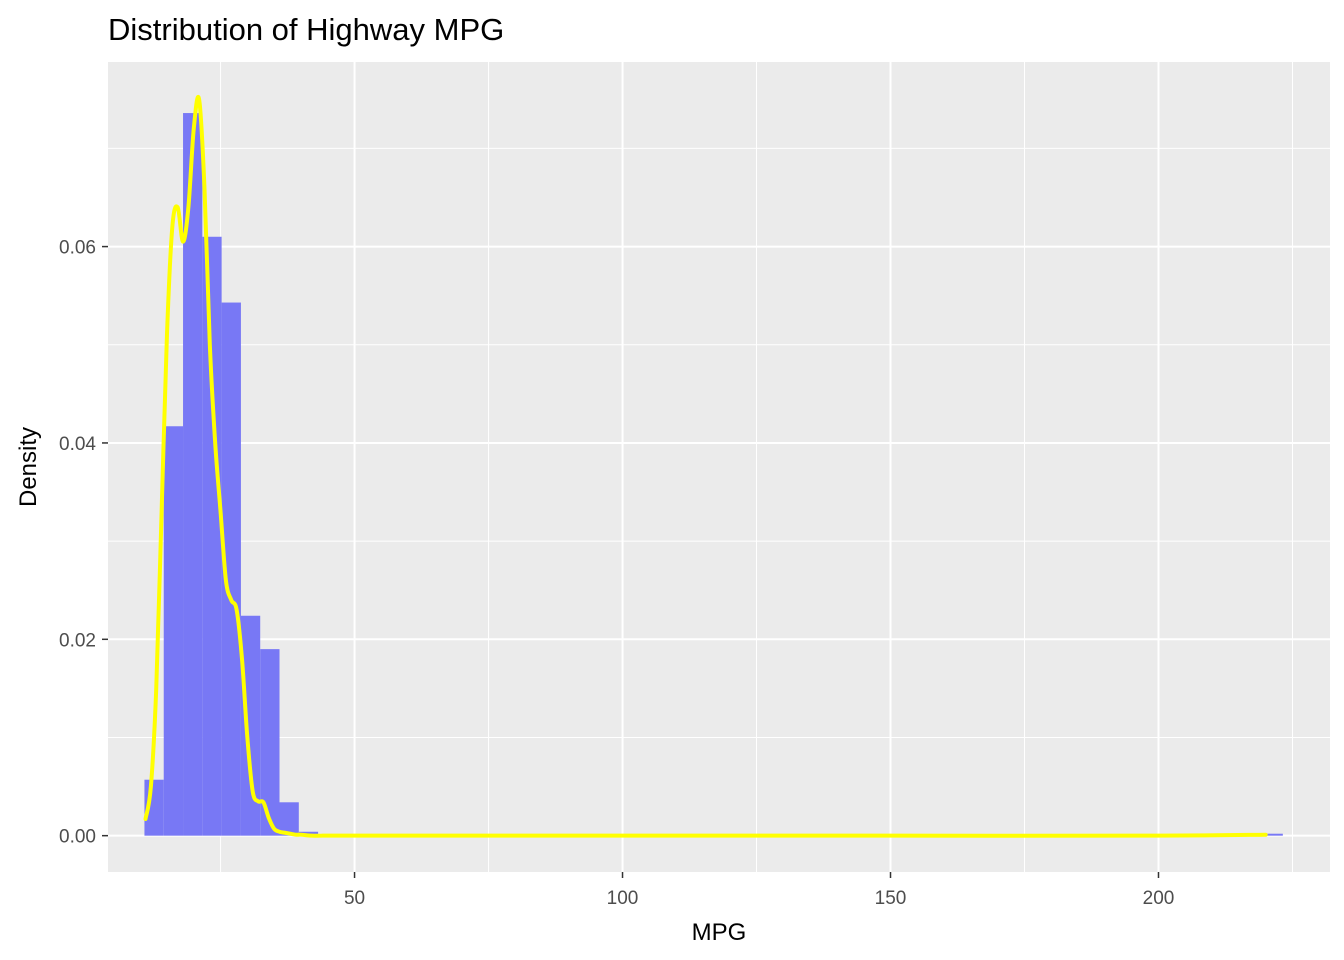 The width and height of the screenshot is (1344, 960). What do you see at coordinates (891, 898) in the screenshot?
I see `x-tick-label: 150` at bounding box center [891, 898].